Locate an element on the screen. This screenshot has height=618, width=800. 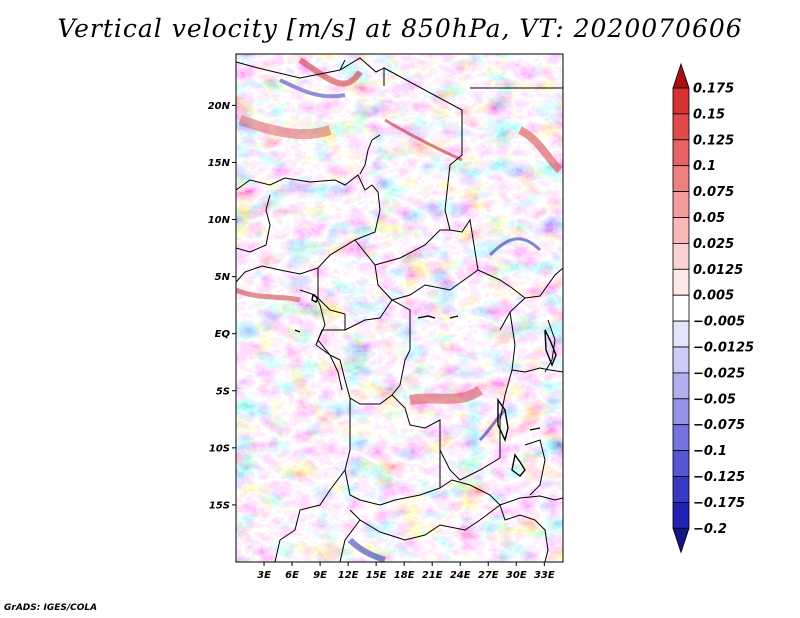
colorbar-top-arrow is located at coordinates (681, 75).